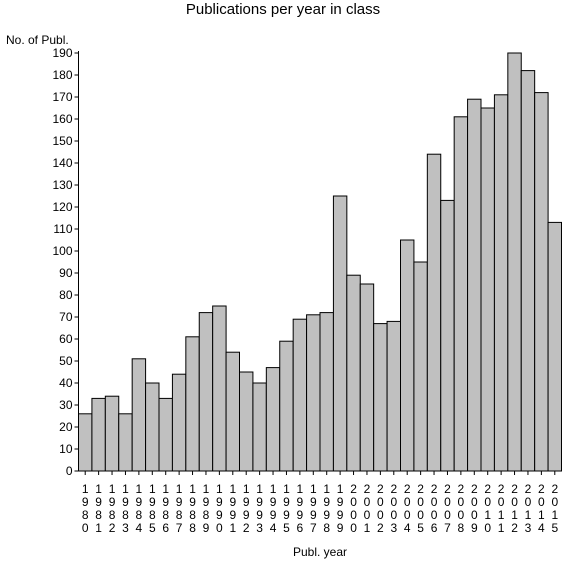  I want to click on bar-2011, so click(501, 283).